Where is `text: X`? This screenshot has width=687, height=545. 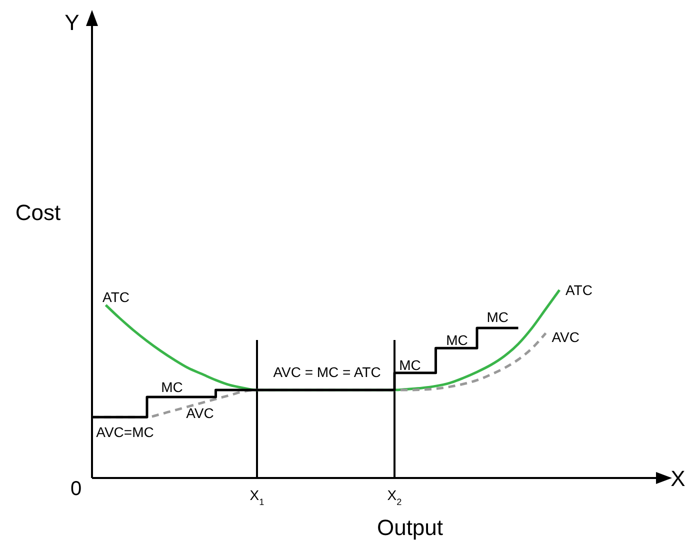
text: X is located at coordinates (678, 478).